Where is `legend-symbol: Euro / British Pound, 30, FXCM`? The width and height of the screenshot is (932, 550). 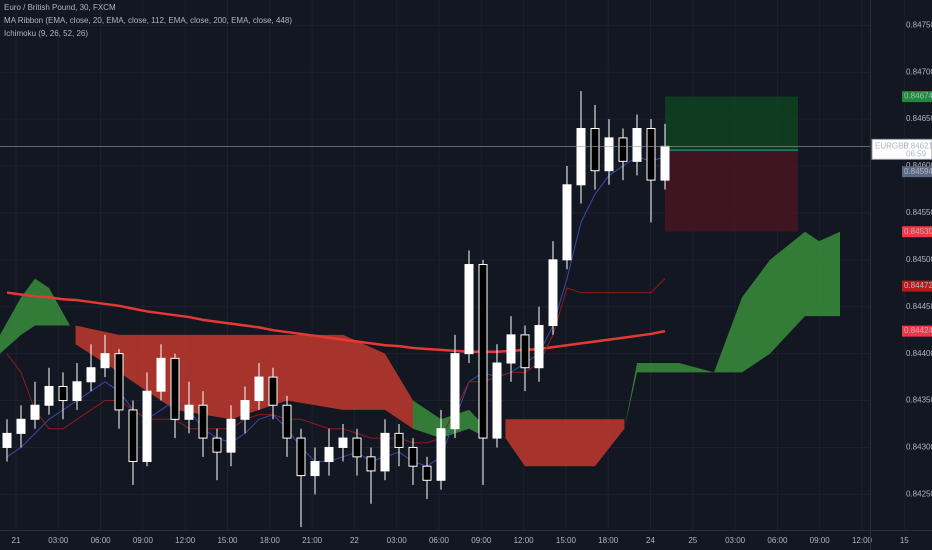 legend-symbol: Euro / British Pound, 30, FXCM is located at coordinates (60, 7).